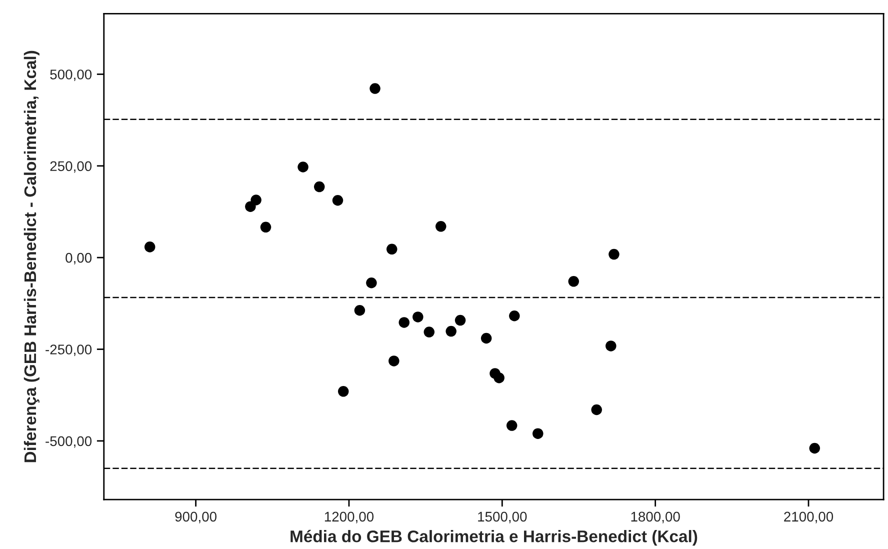 This screenshot has height=549, width=888. I want to click on y-tick-label: 500,00, so click(71, 76).